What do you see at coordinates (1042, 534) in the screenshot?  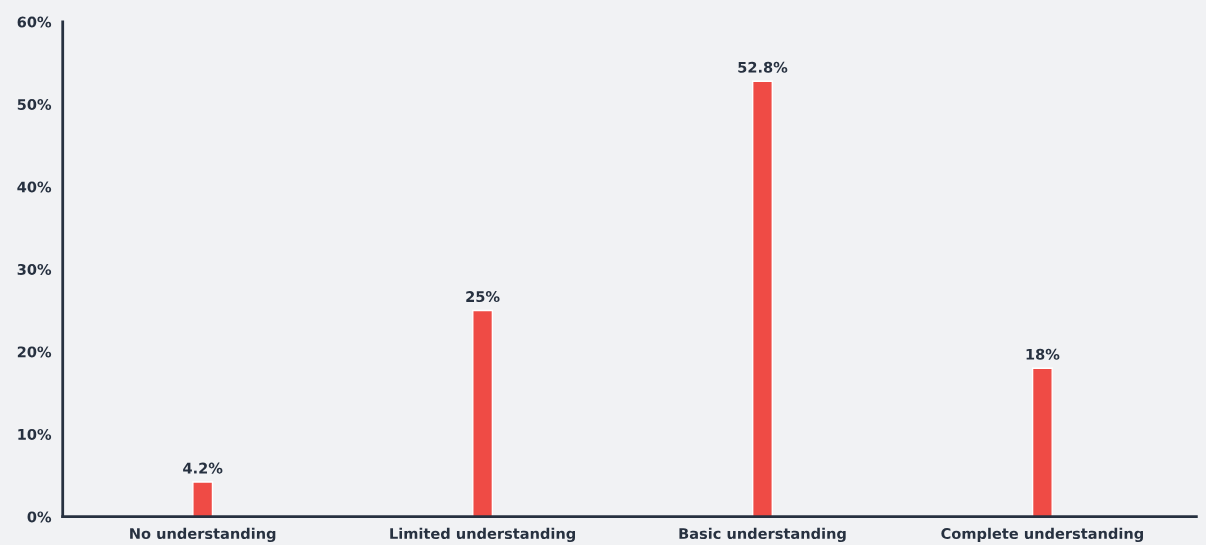 I see `x-tick-label: Complete understanding` at bounding box center [1042, 534].